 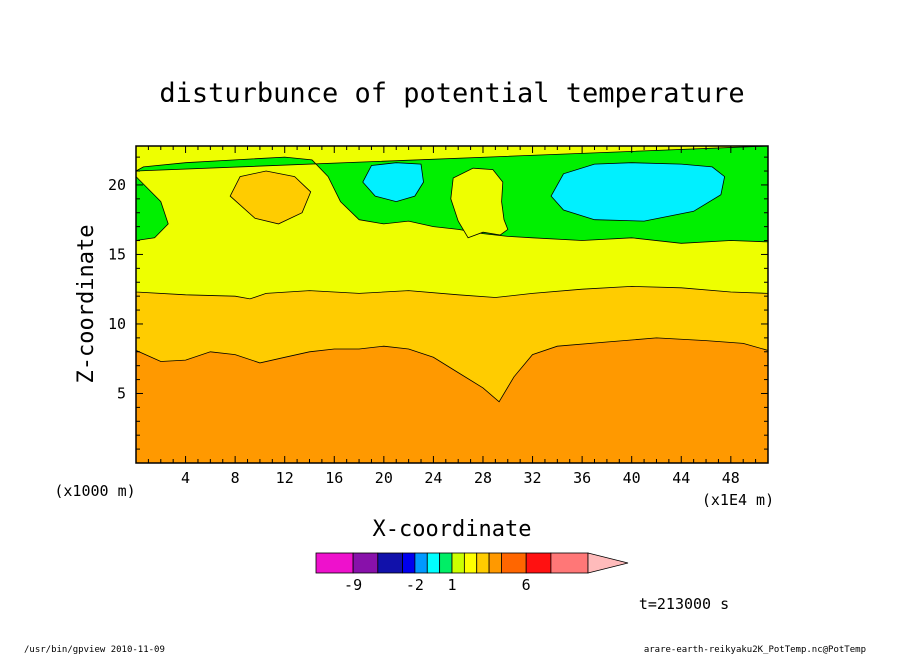 What do you see at coordinates (94, 491) in the screenshot?
I see `x-unit-left: (x1000 m)` at bounding box center [94, 491].